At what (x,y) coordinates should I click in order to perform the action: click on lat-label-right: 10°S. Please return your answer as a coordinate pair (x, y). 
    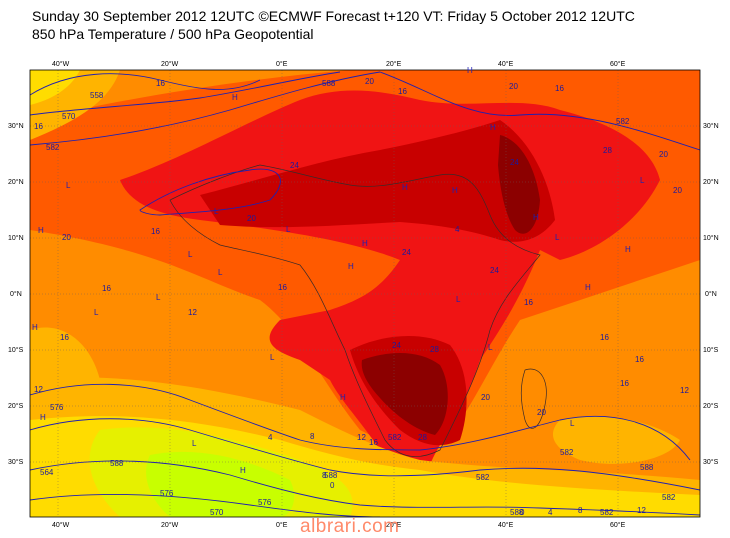
    Looking at the image, I should click on (711, 350).